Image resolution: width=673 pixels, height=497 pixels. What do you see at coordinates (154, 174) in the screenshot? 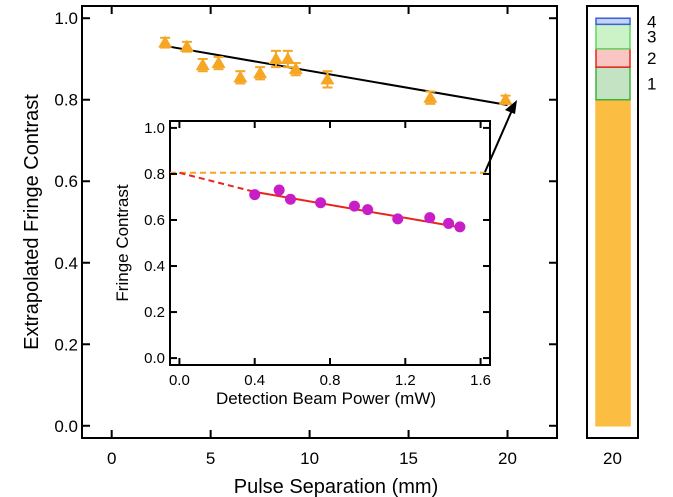
I see `inset-y-tick-label: 0.8` at bounding box center [154, 174].